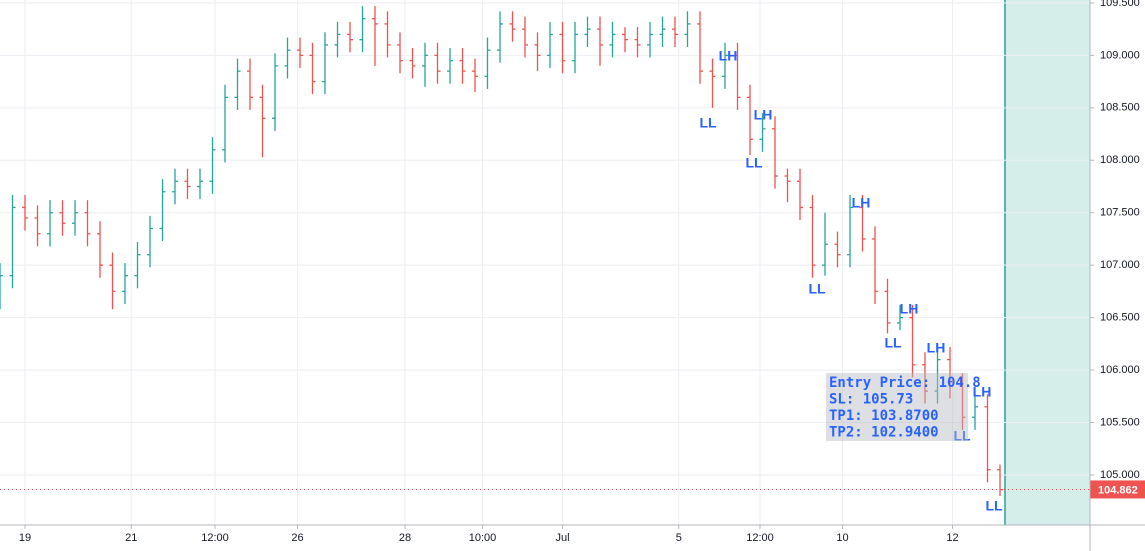  Describe the element at coordinates (297, 538) in the screenshot. I see `x-tick-label: 26` at that location.